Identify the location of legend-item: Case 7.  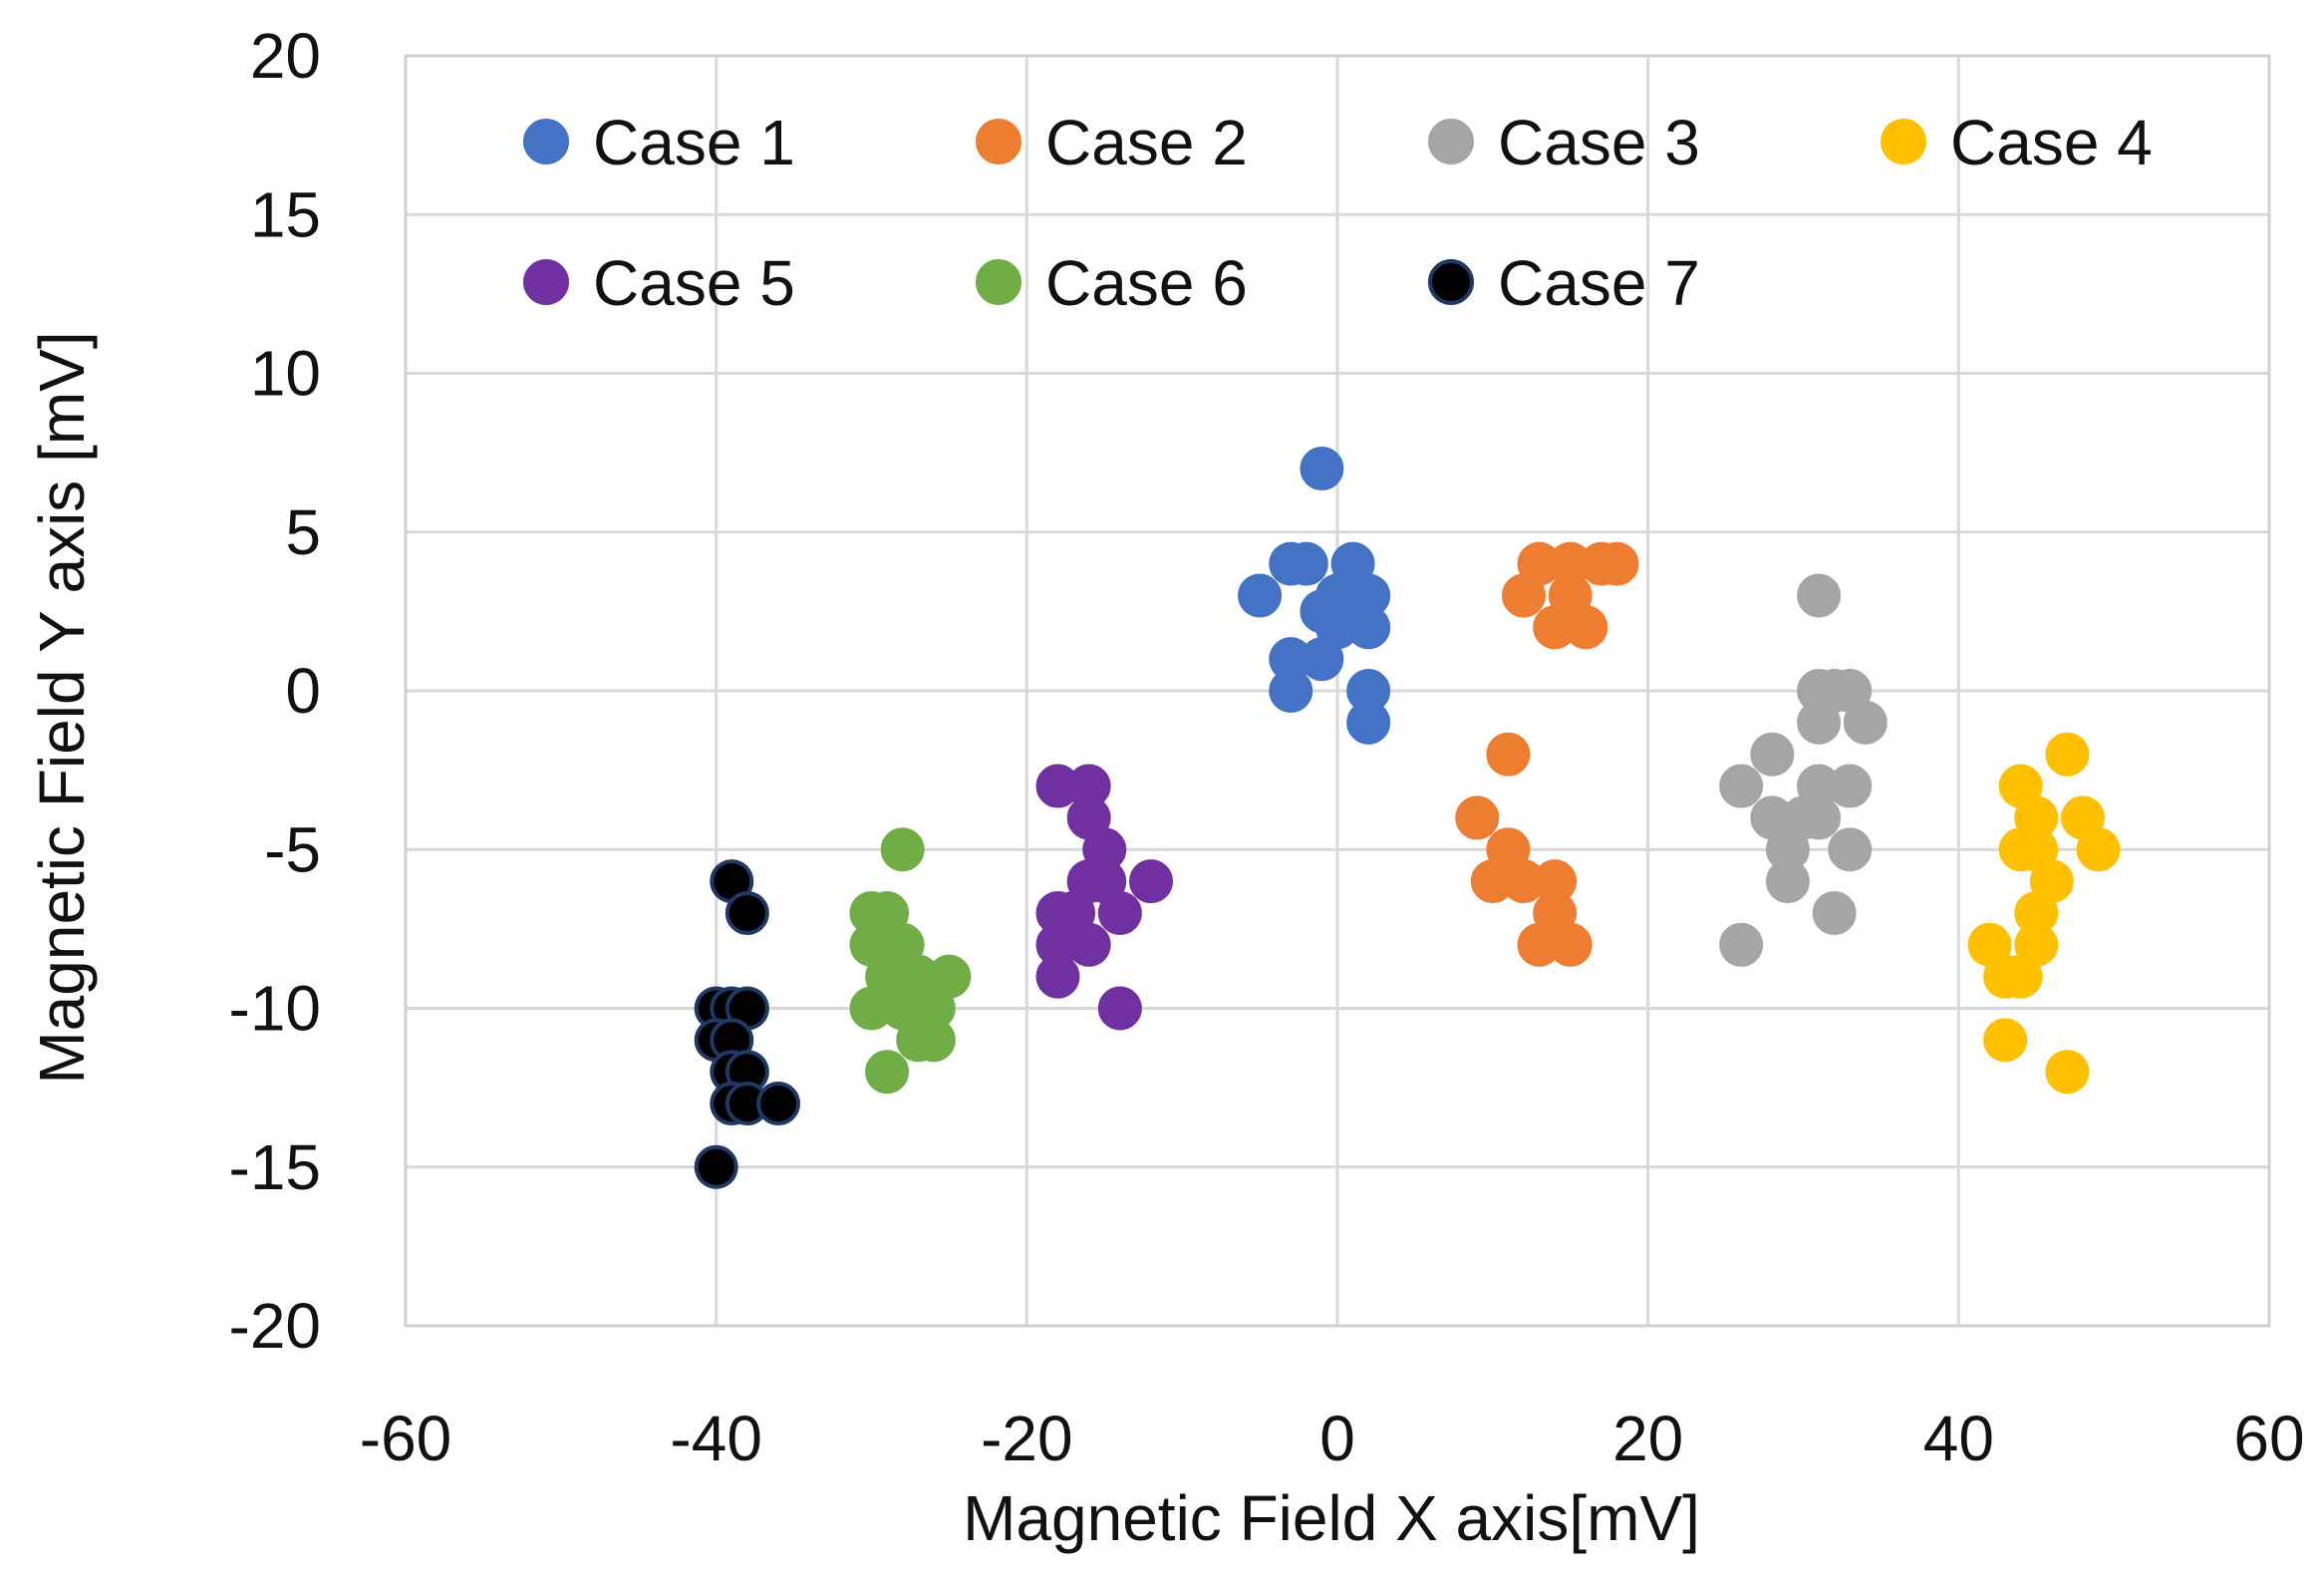
(1564, 283).